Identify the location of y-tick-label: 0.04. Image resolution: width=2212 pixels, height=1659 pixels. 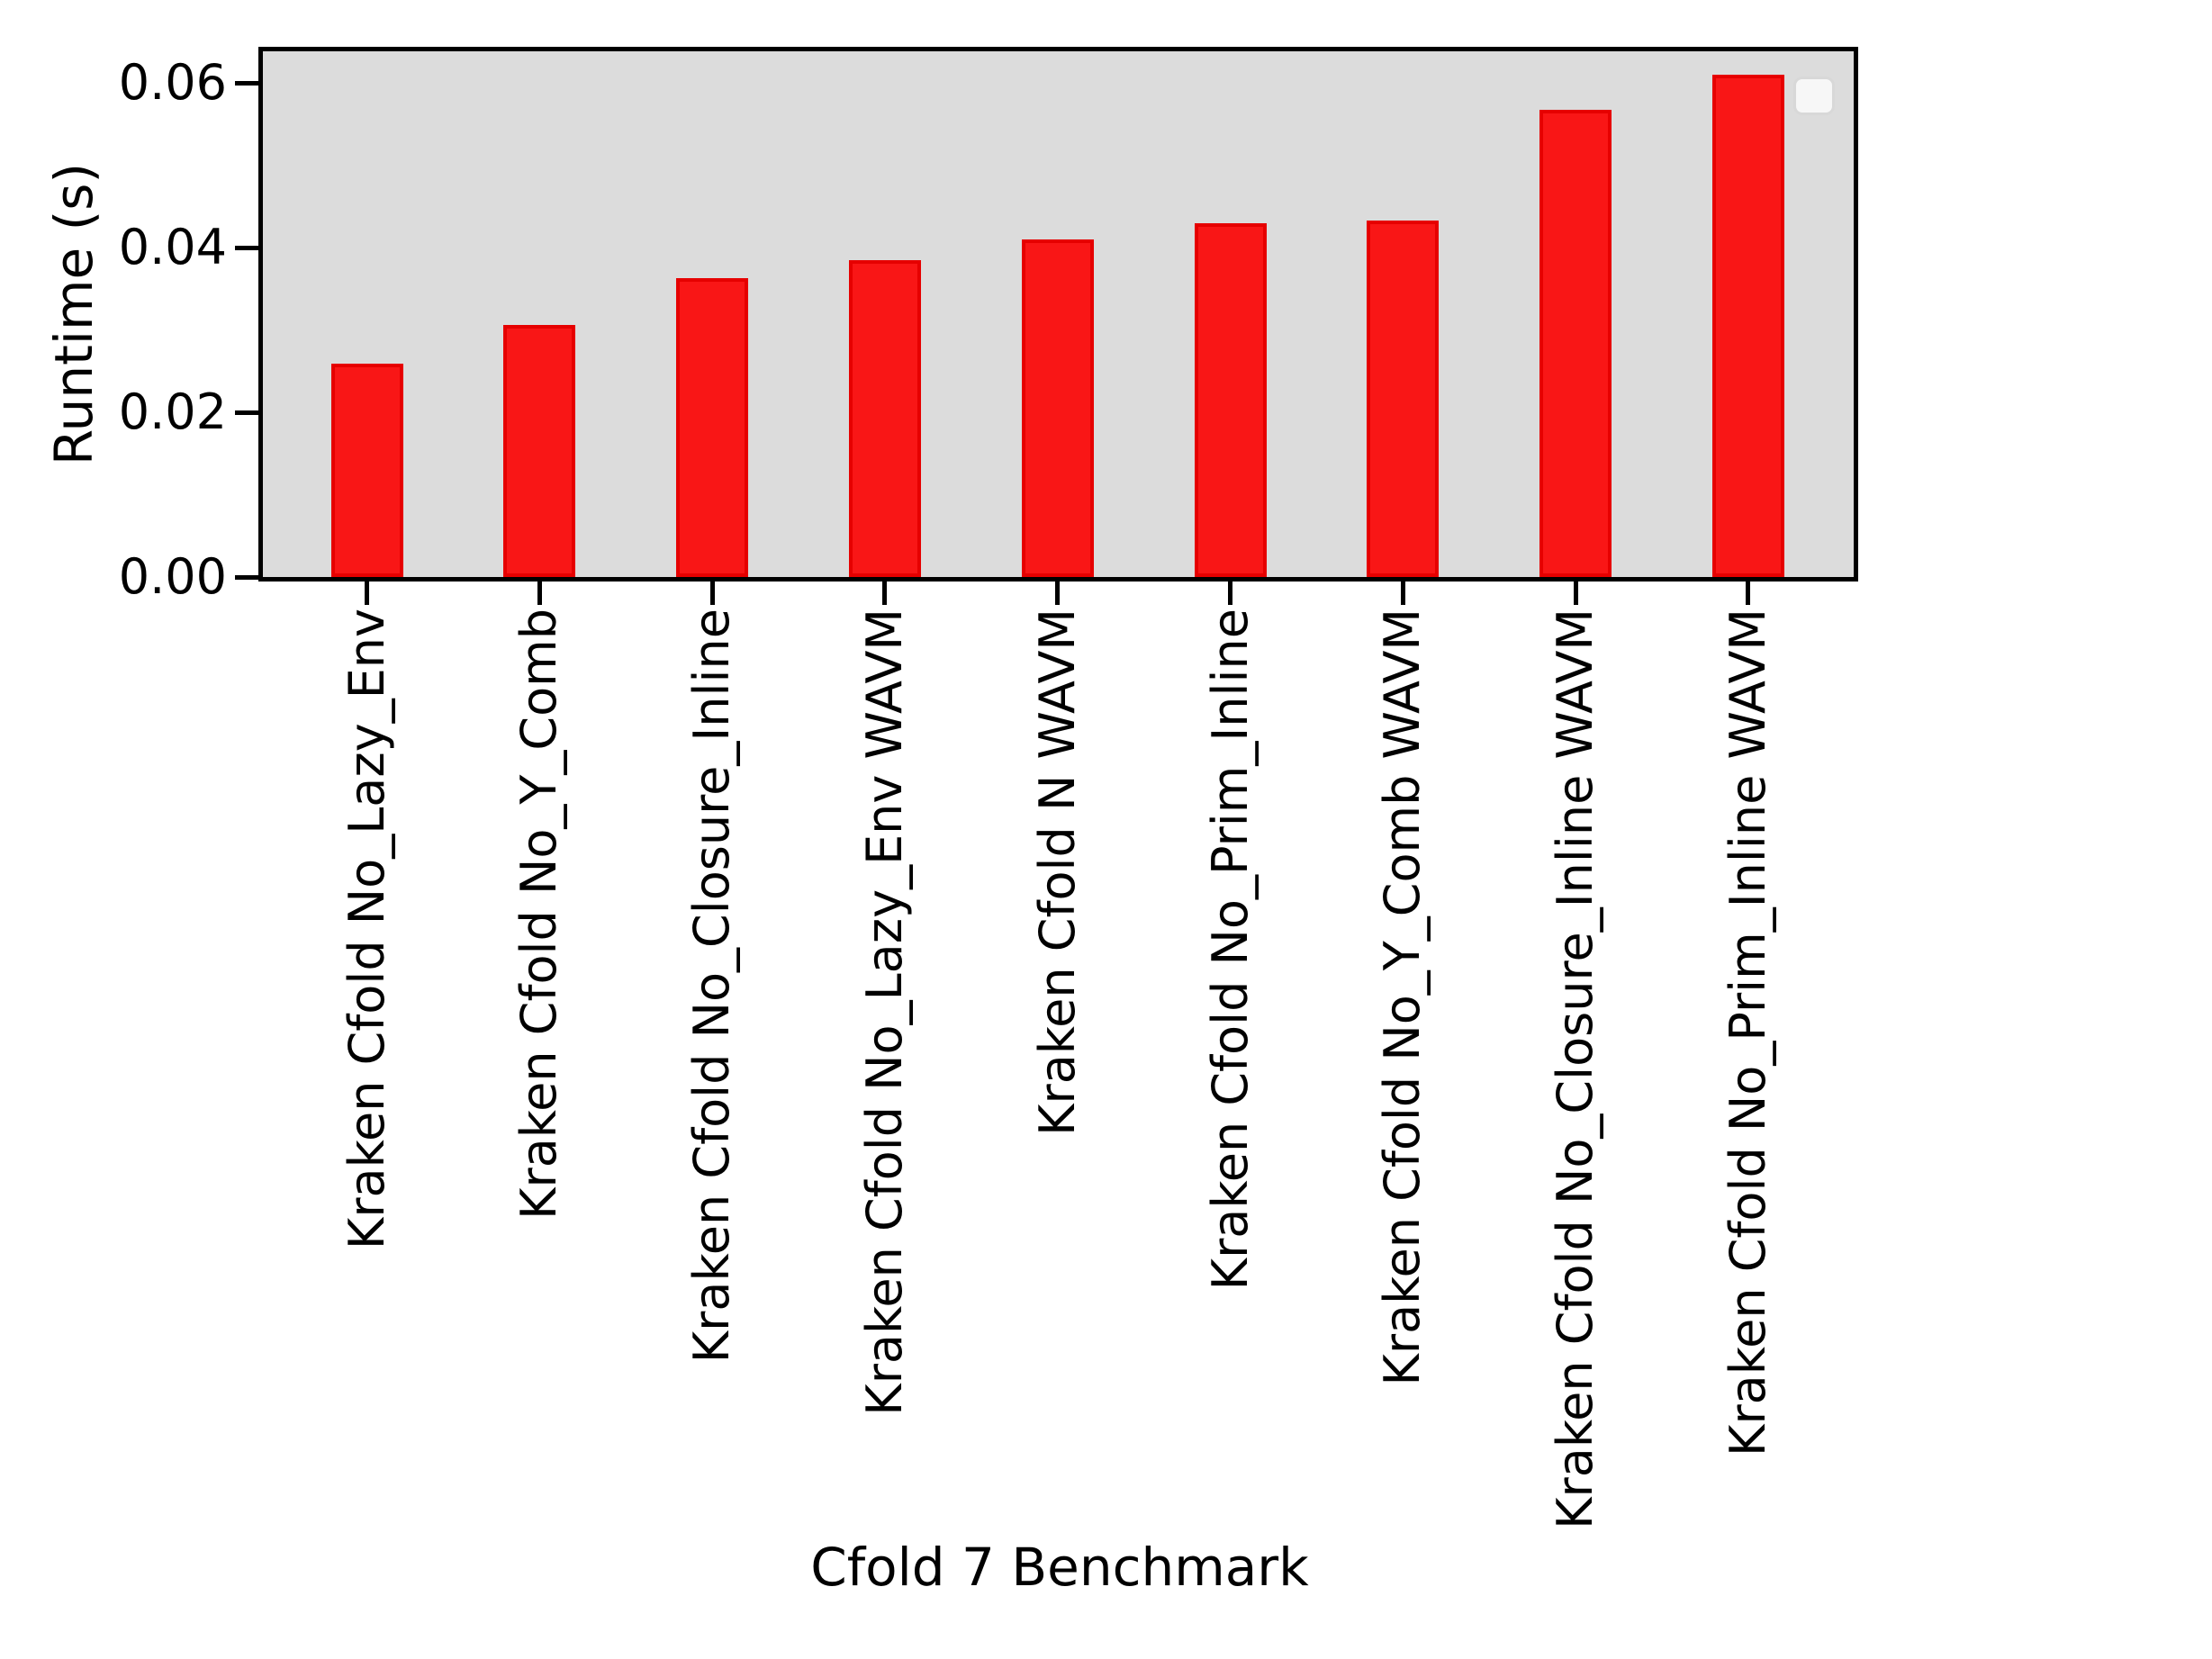
(172, 247).